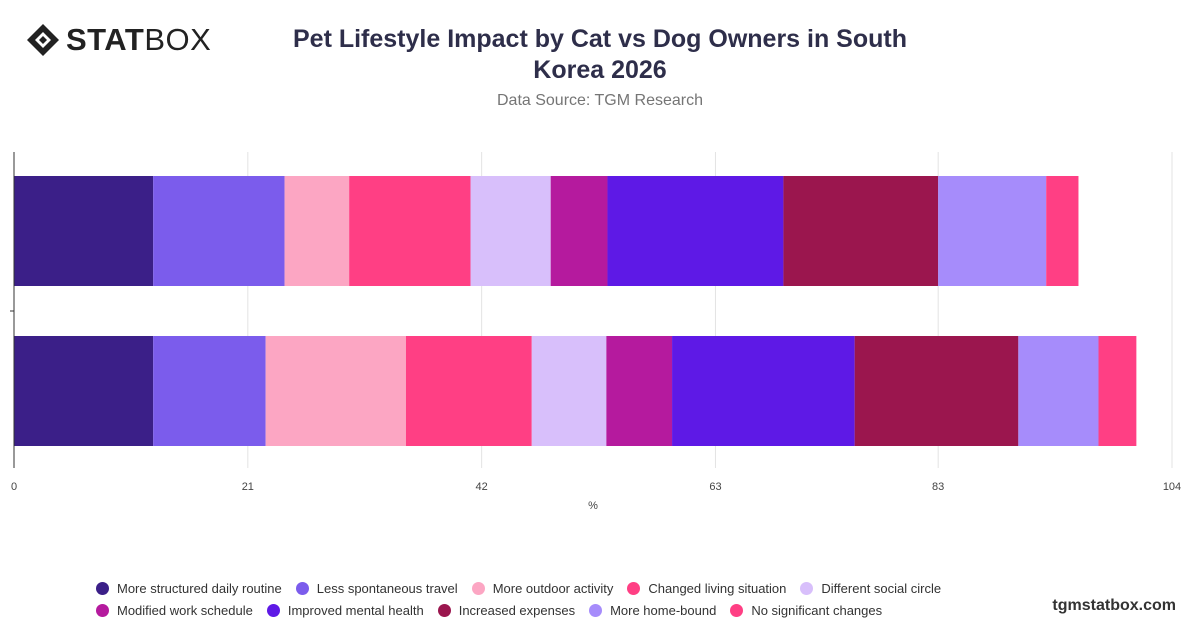 The width and height of the screenshot is (1200, 628). I want to click on legend-item: No significant changes, so click(806, 610).